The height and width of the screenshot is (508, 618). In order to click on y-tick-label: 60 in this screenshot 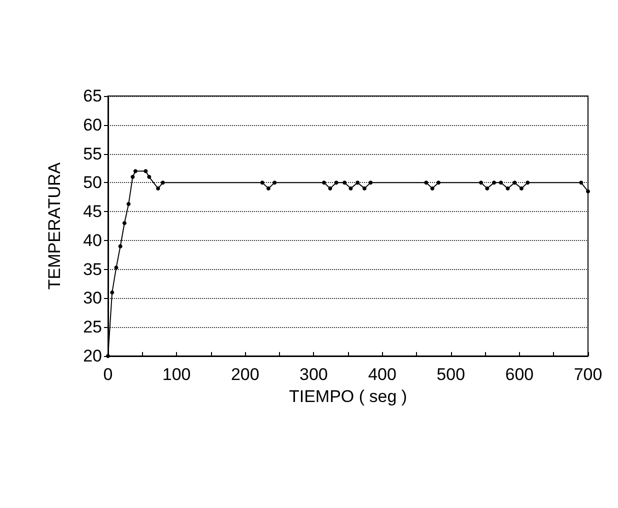, I will do `click(92, 124)`.